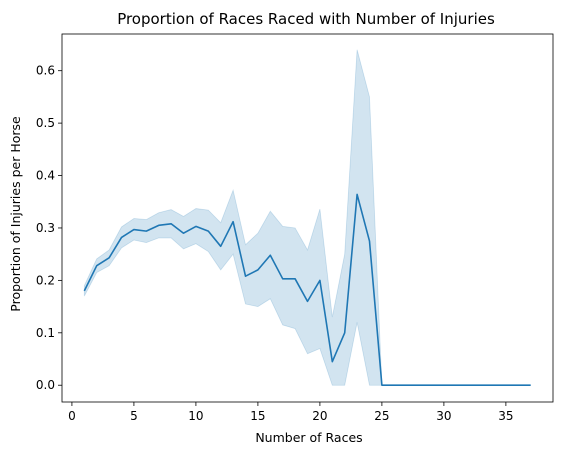 The height and width of the screenshot is (455, 567). Describe the element at coordinates (505, 416) in the screenshot. I see `x-tick-label: 35` at that location.